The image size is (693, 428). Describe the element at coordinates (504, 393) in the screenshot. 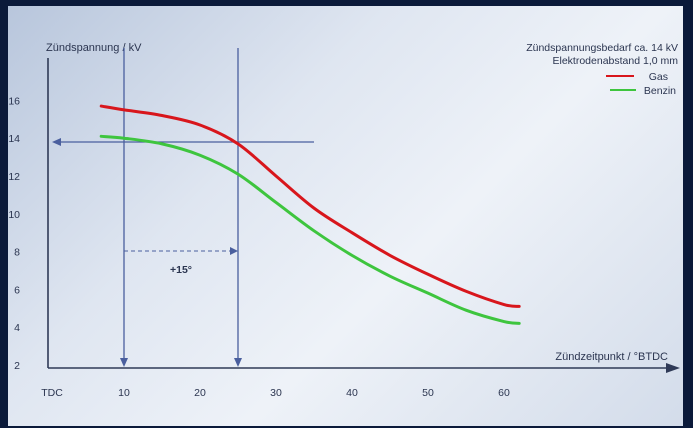

I see `x-tick-label: 60` at that location.